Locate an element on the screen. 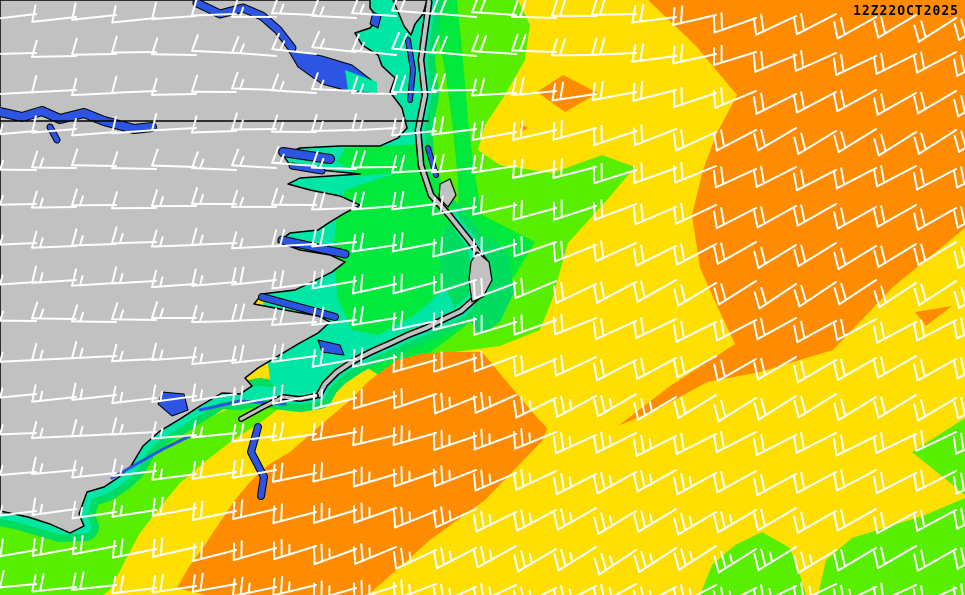 The image size is (965, 595). orange-diamond is located at coordinates (567, 93).